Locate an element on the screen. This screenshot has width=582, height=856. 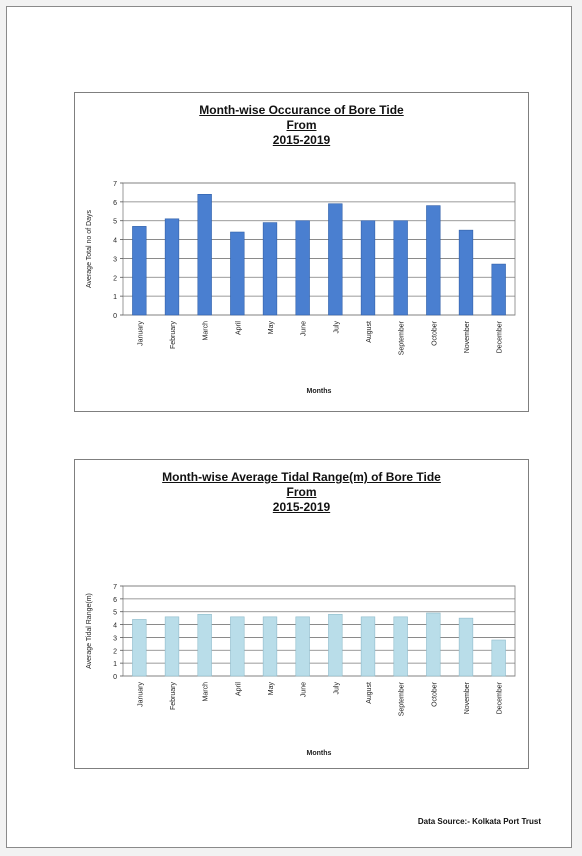
title-line-1: Month-wise Occurance of Bore Tide is located at coordinates (301, 110).